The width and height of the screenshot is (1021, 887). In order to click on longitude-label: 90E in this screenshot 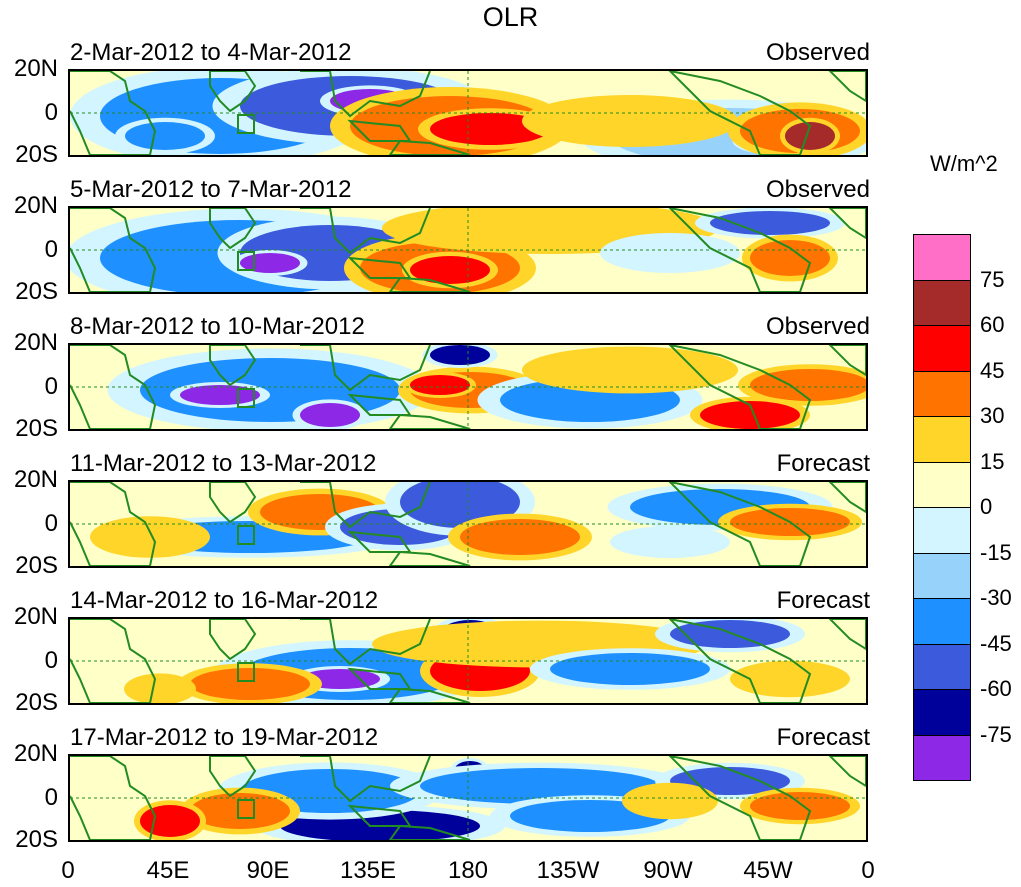, I will do `click(268, 870)`.